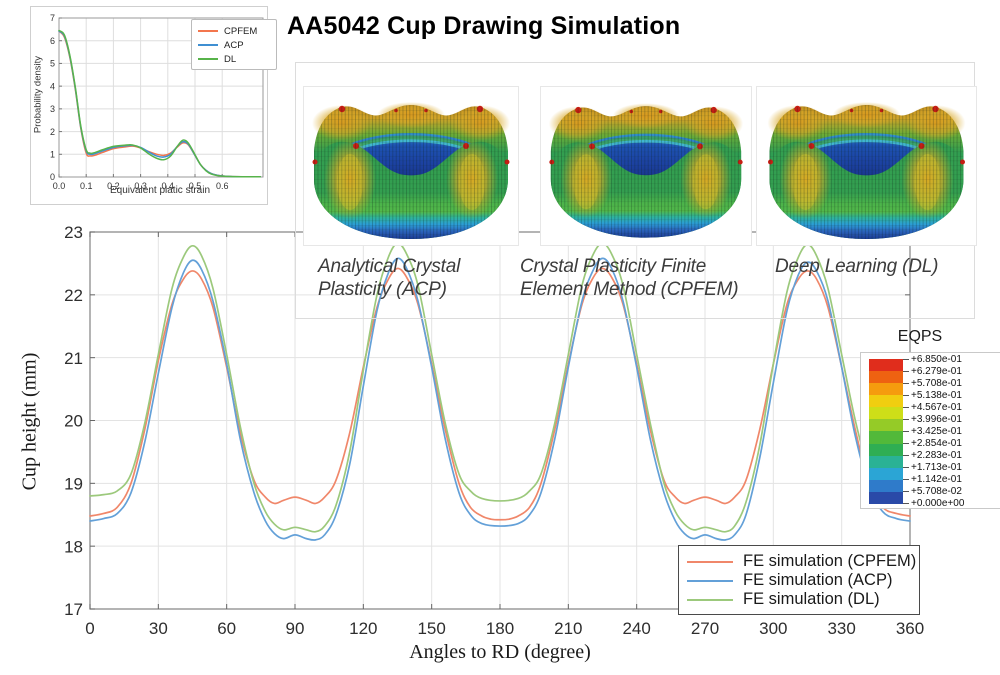 The height and width of the screenshot is (675, 1000). What do you see at coordinates (936, 383) in the screenshot?
I see `eqps-tick-label: +5.708e-01` at bounding box center [936, 383].